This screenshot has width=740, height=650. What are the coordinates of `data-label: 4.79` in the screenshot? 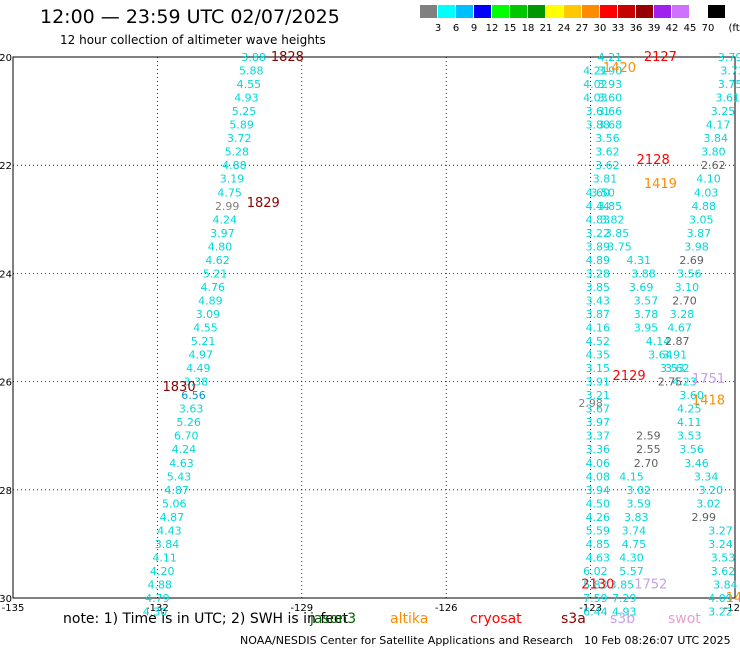 It's located at (157, 598).